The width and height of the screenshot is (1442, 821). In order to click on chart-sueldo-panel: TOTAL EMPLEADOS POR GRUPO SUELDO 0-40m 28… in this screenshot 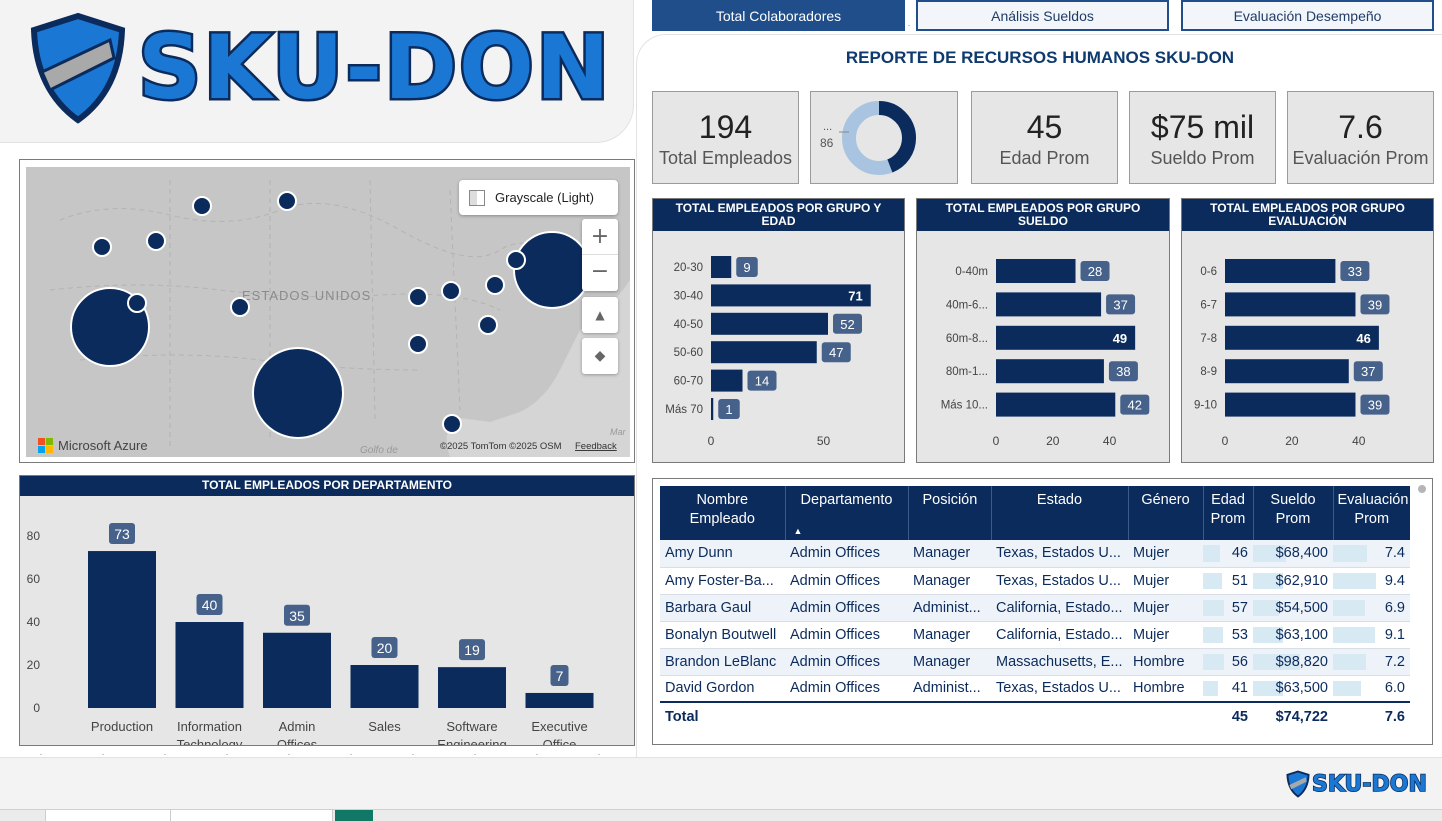, I will do `click(1043, 330)`.